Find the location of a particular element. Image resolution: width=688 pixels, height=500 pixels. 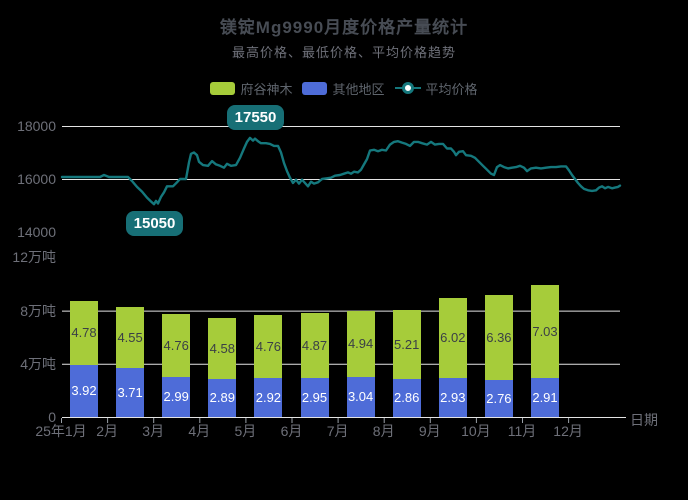

bar-value-label-blue: 2.95 is located at coordinates (314, 397).